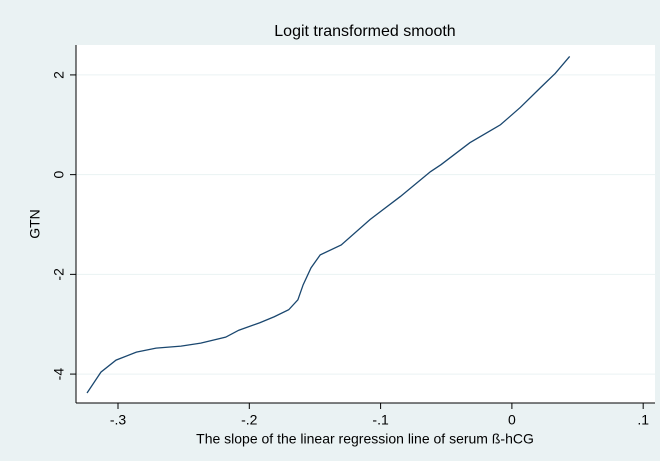 This screenshot has width=660, height=461. I want to click on y-tick-label: 2, so click(59, 75).